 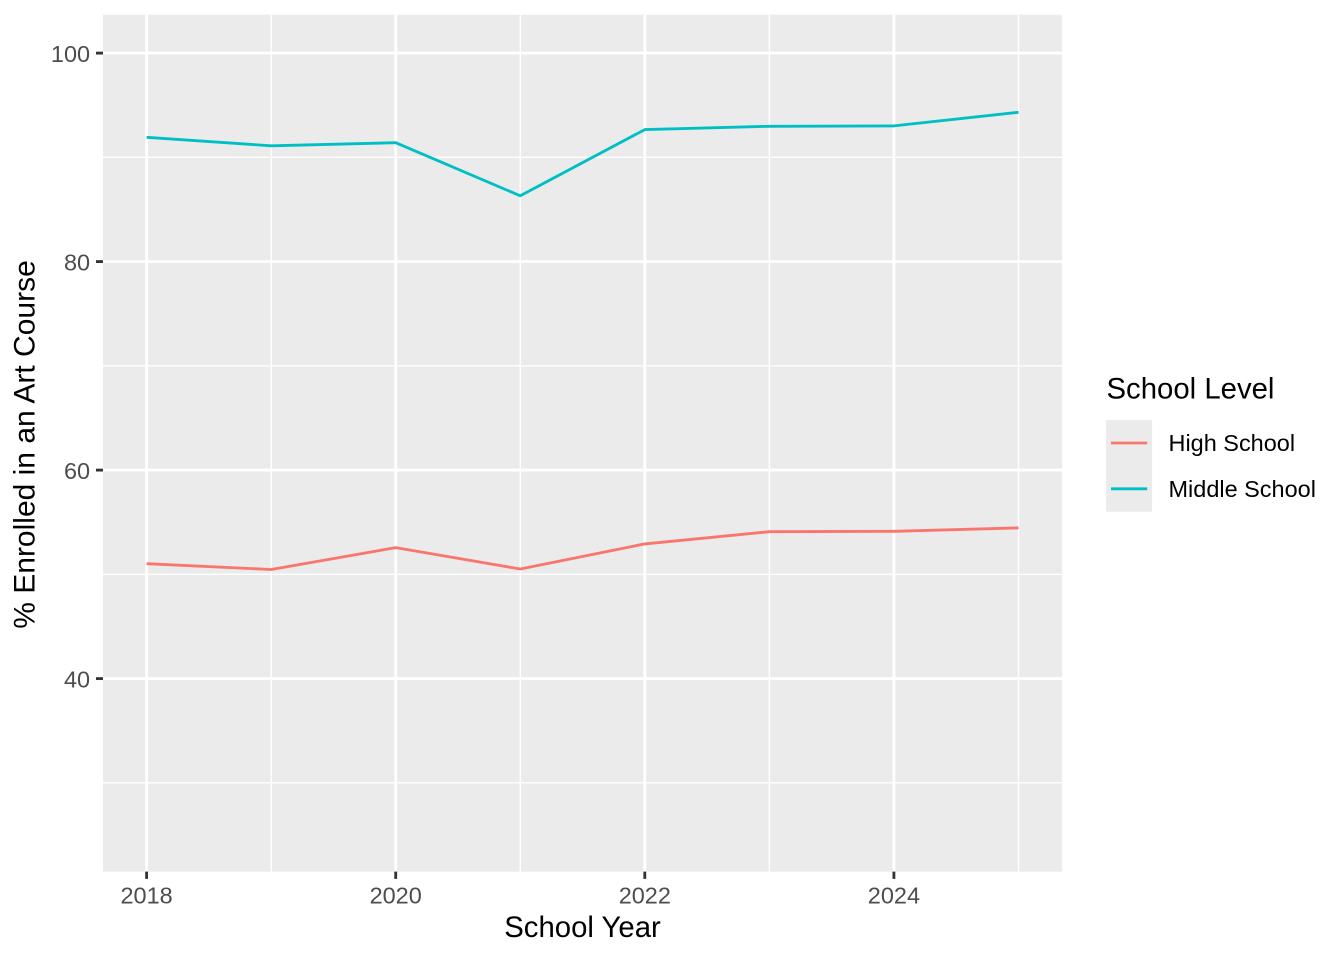 What do you see at coordinates (582, 927) in the screenshot?
I see `svg-text: School Year` at bounding box center [582, 927].